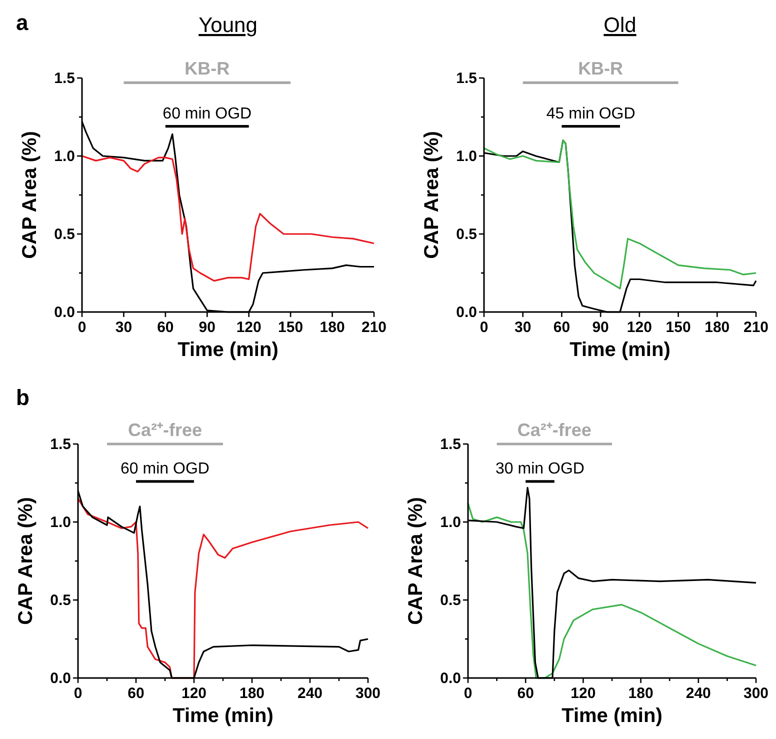 The width and height of the screenshot is (776, 739). I want to click on series-label: 45 min OGD, so click(591, 113).